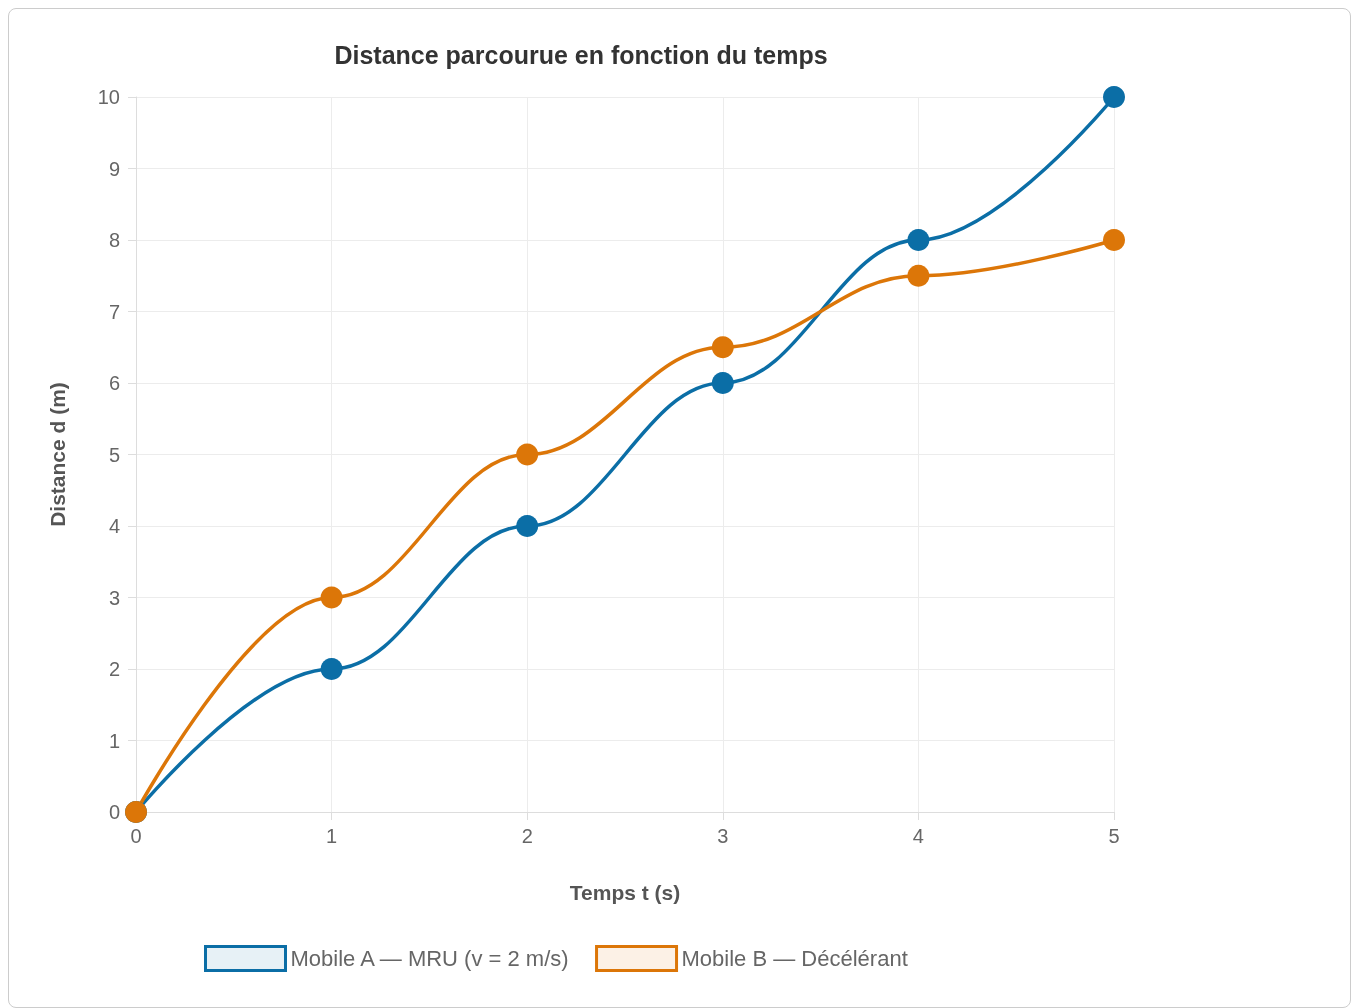  Describe the element at coordinates (114, 526) in the screenshot. I see `y-tick-label: 4` at that location.